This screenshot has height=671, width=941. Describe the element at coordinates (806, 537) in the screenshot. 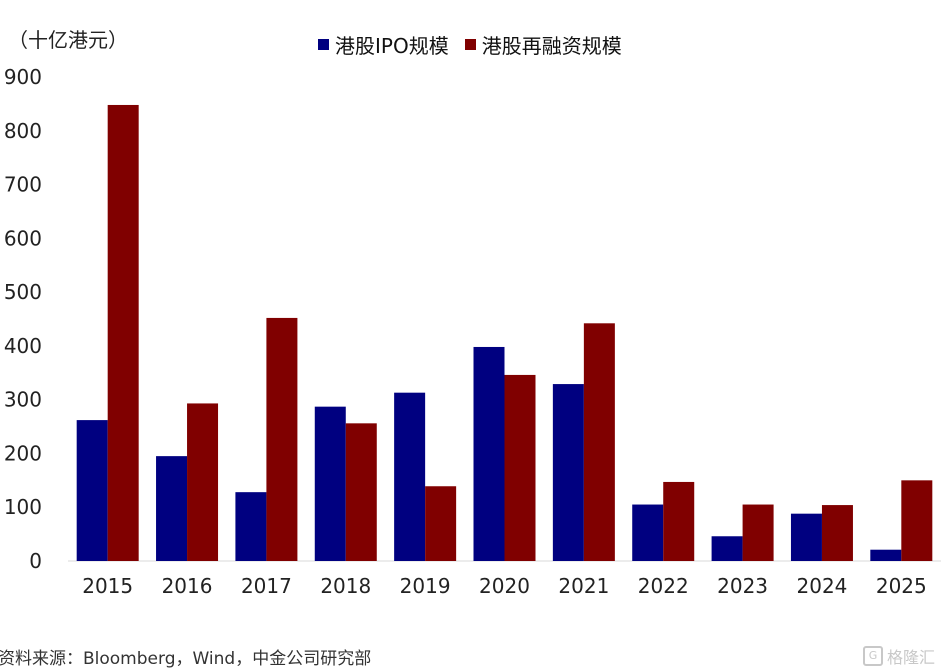

I see `bar-ipo-2024` at that location.